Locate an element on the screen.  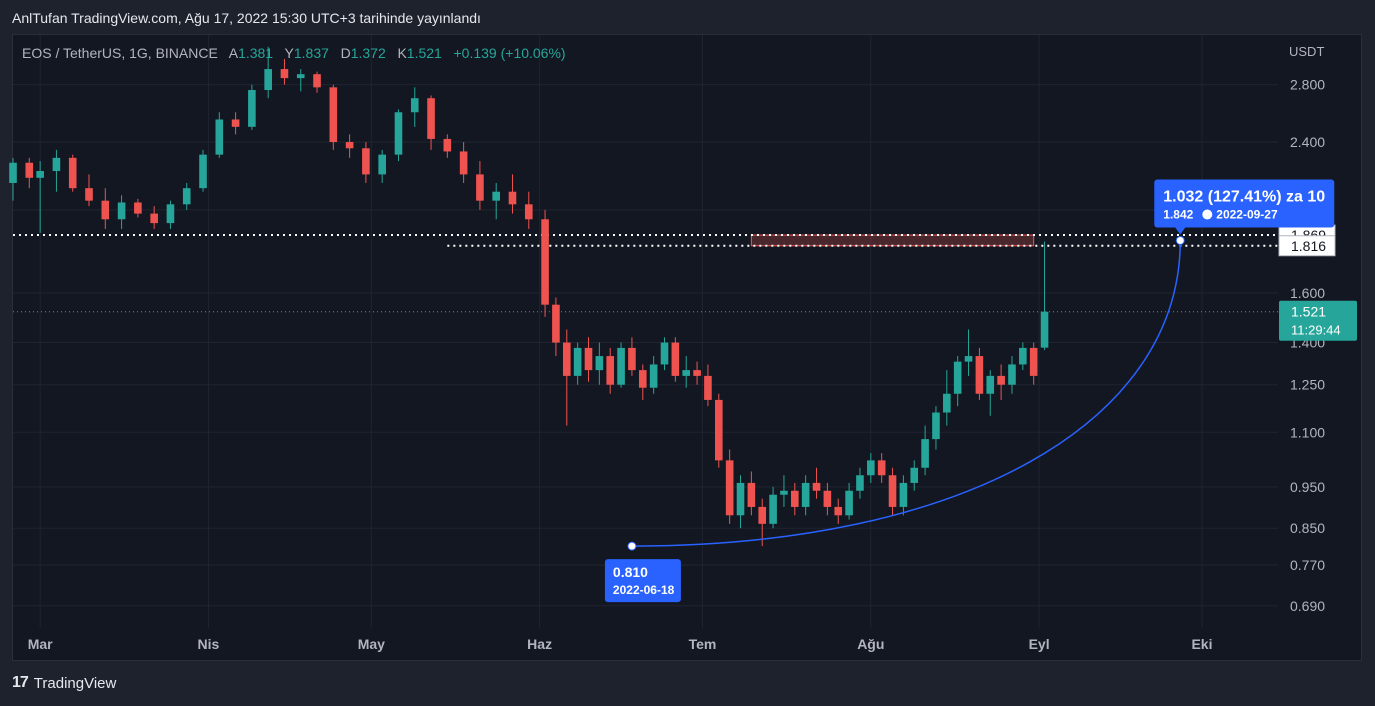
projection-start-point is located at coordinates (632, 546).